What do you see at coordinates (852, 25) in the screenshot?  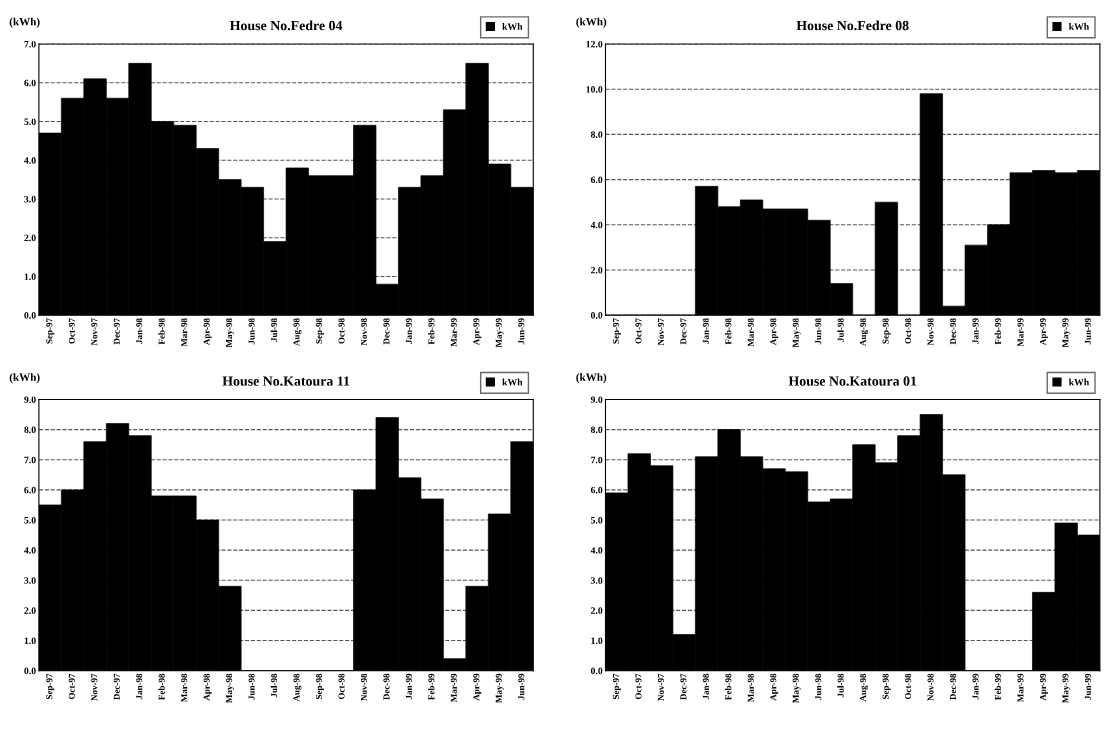 I see `chart-title: House No.Fedre 08` at bounding box center [852, 25].